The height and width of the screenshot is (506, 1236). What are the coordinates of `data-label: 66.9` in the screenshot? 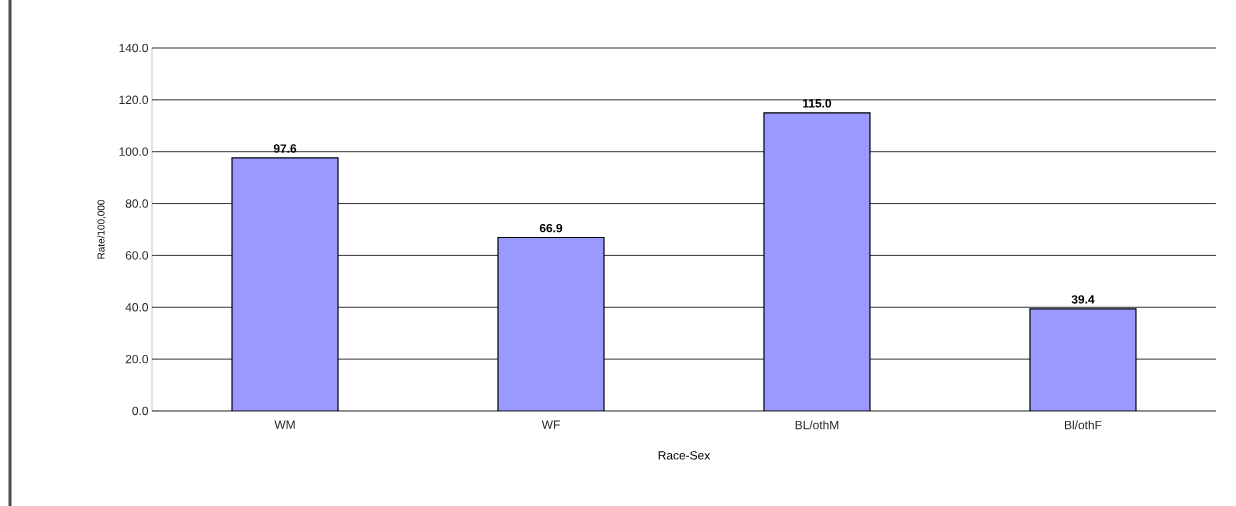 It's located at (551, 228).